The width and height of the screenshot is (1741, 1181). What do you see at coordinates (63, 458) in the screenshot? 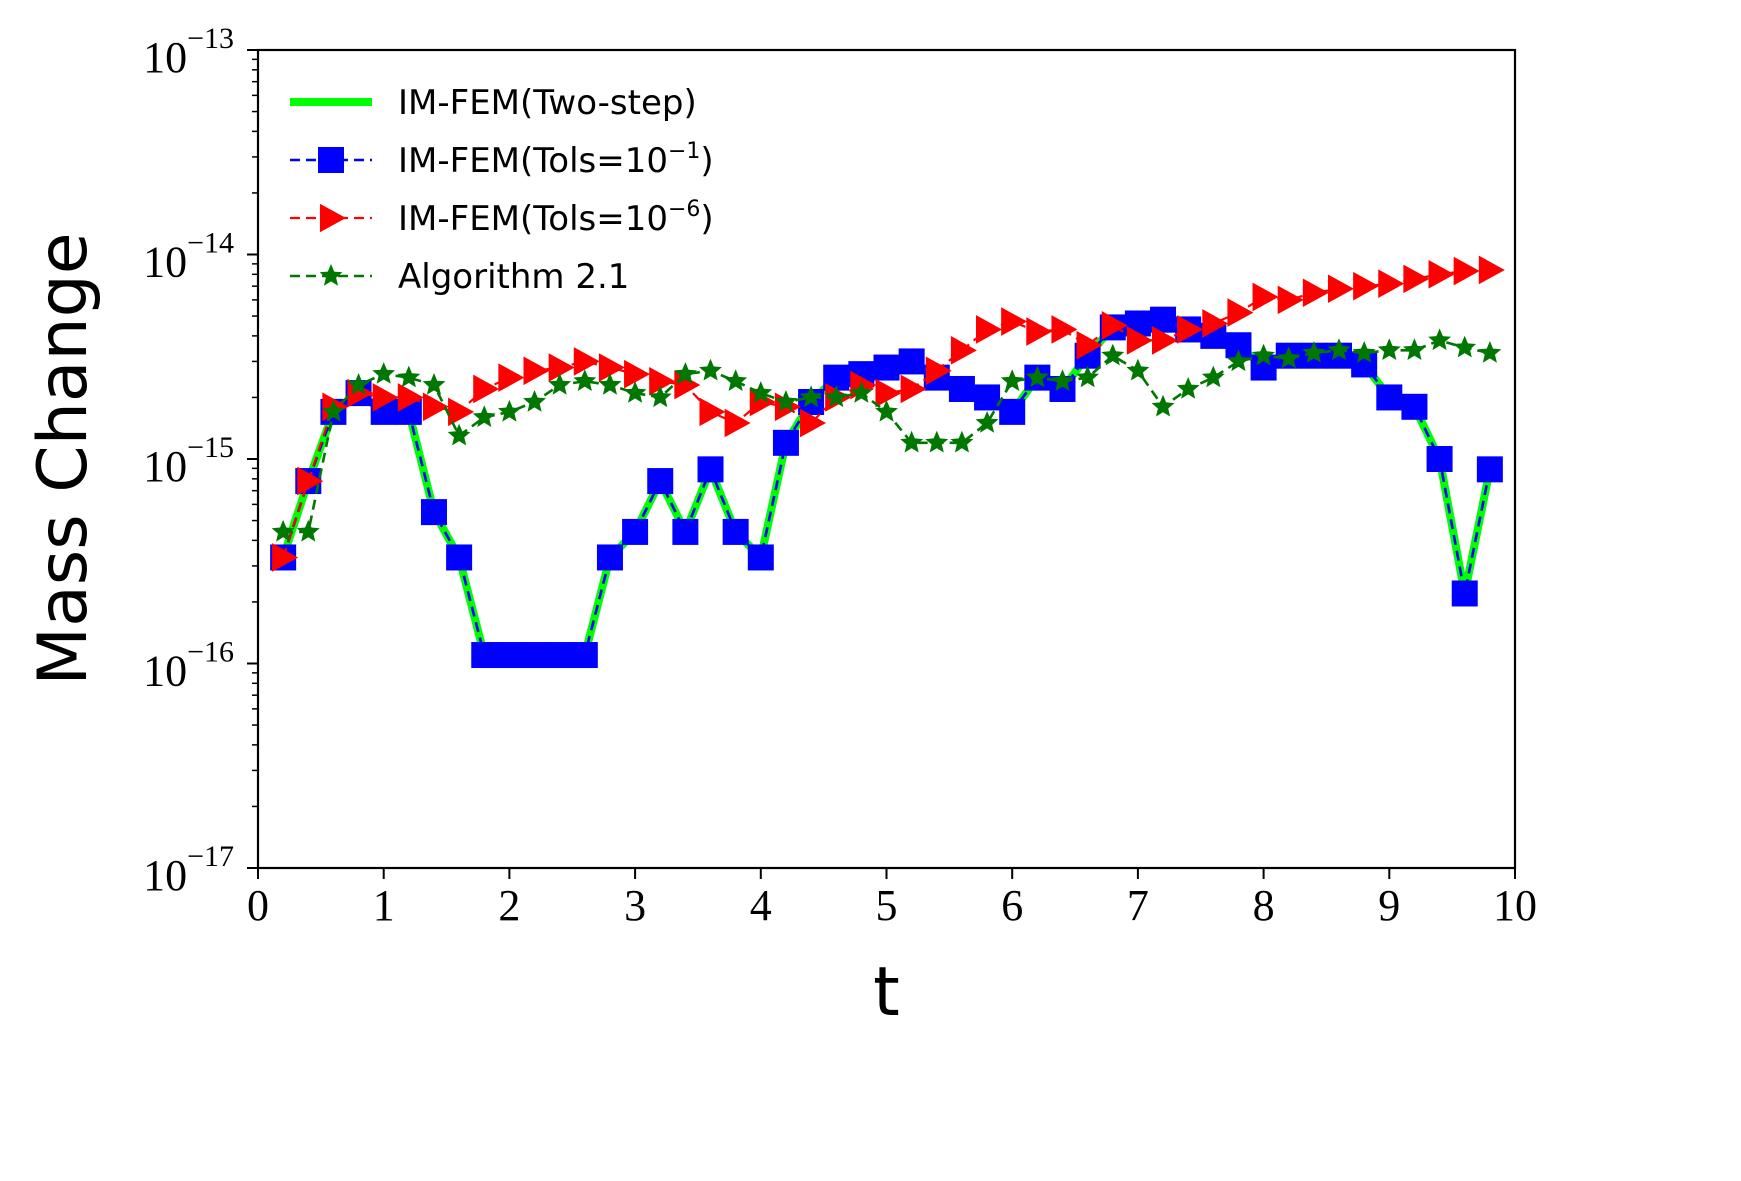
I see `y-axis-title: Mass Change` at bounding box center [63, 458].